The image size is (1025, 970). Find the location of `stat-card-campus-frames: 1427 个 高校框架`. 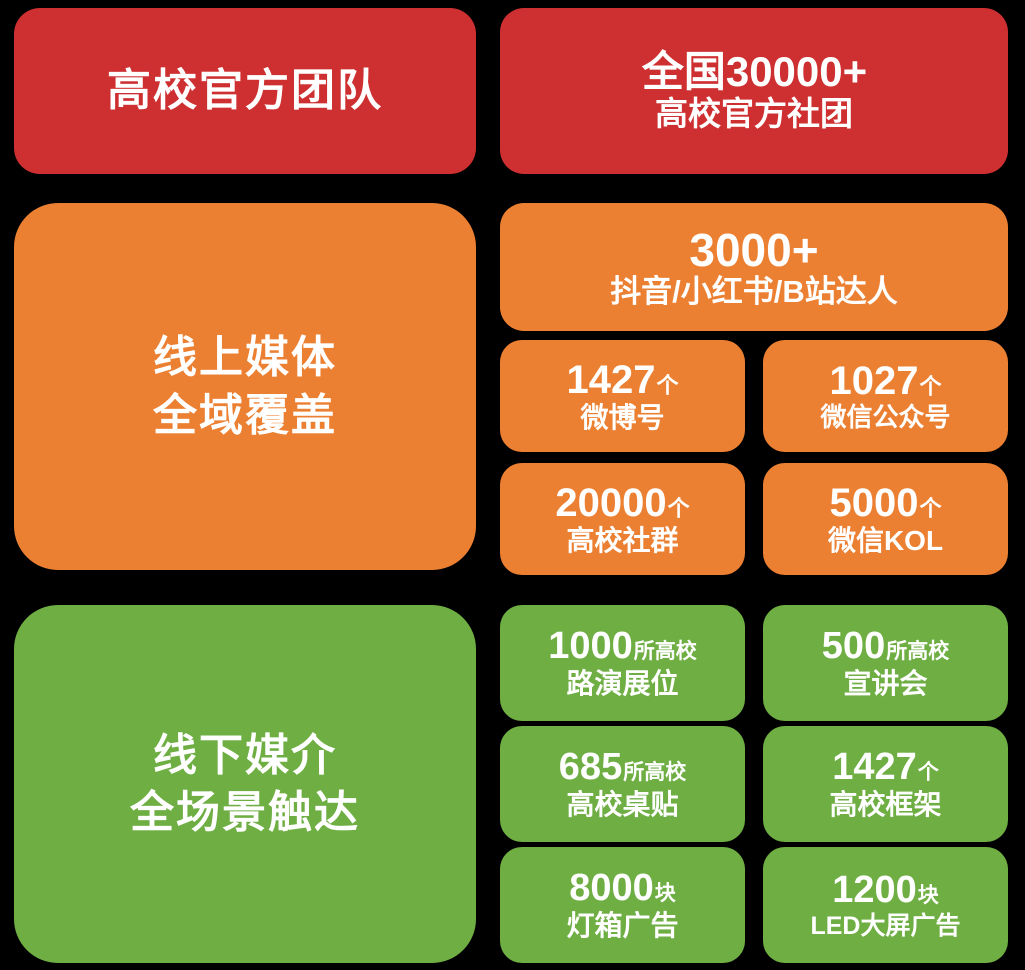

stat-card-campus-frames: 1427 个 高校框架 is located at coordinates (885, 784).